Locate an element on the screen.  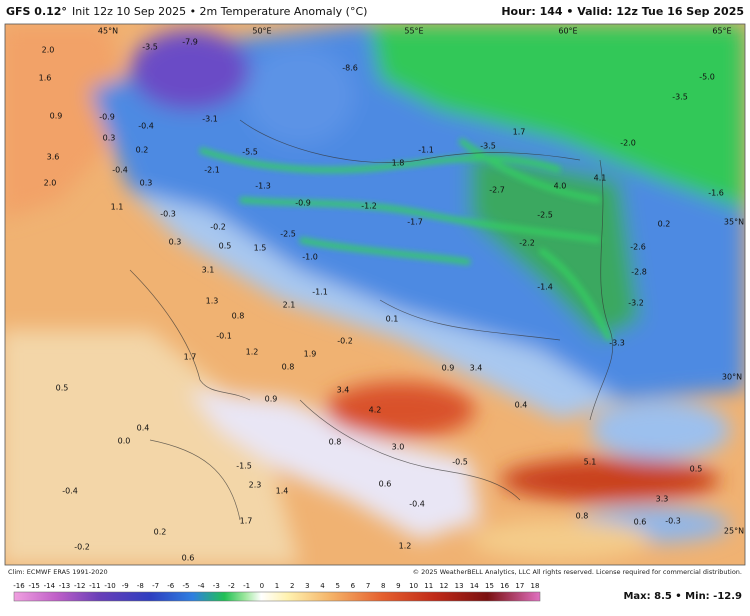
anomaly-value: 0.3 is located at coordinates (175, 242).